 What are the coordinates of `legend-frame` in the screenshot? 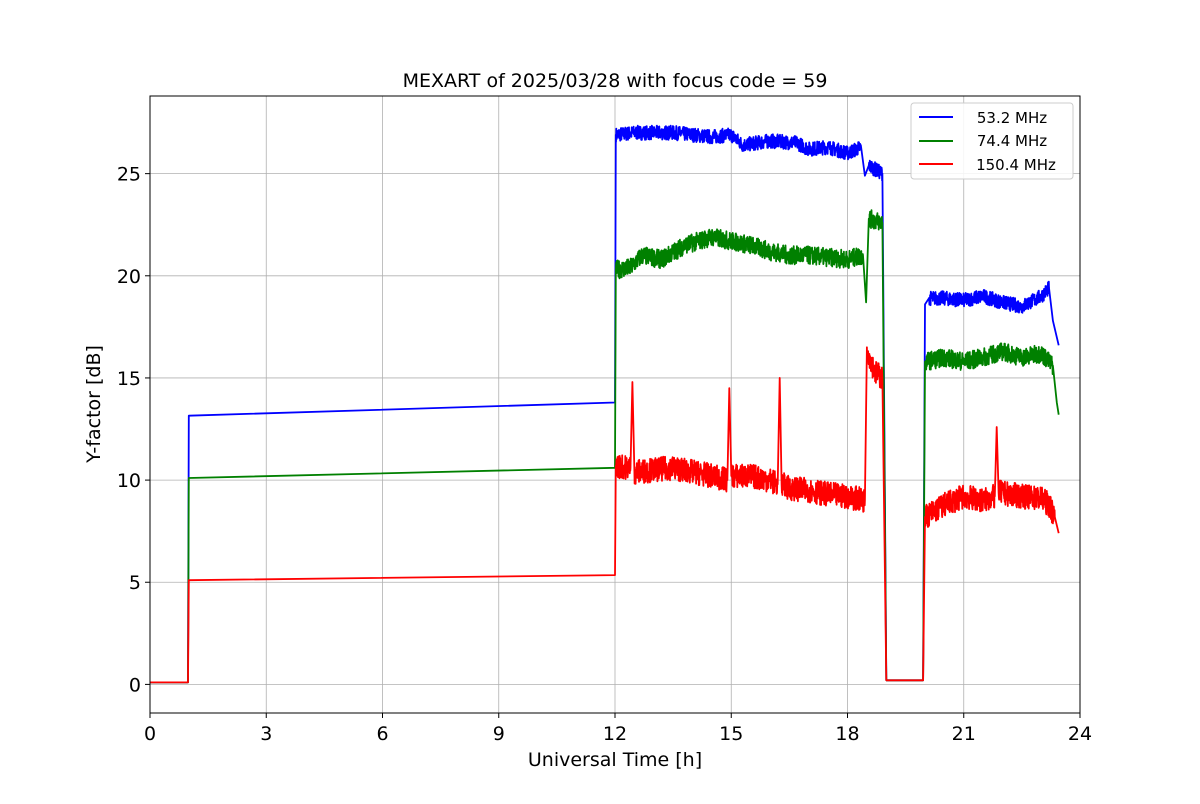 It's located at (992, 141).